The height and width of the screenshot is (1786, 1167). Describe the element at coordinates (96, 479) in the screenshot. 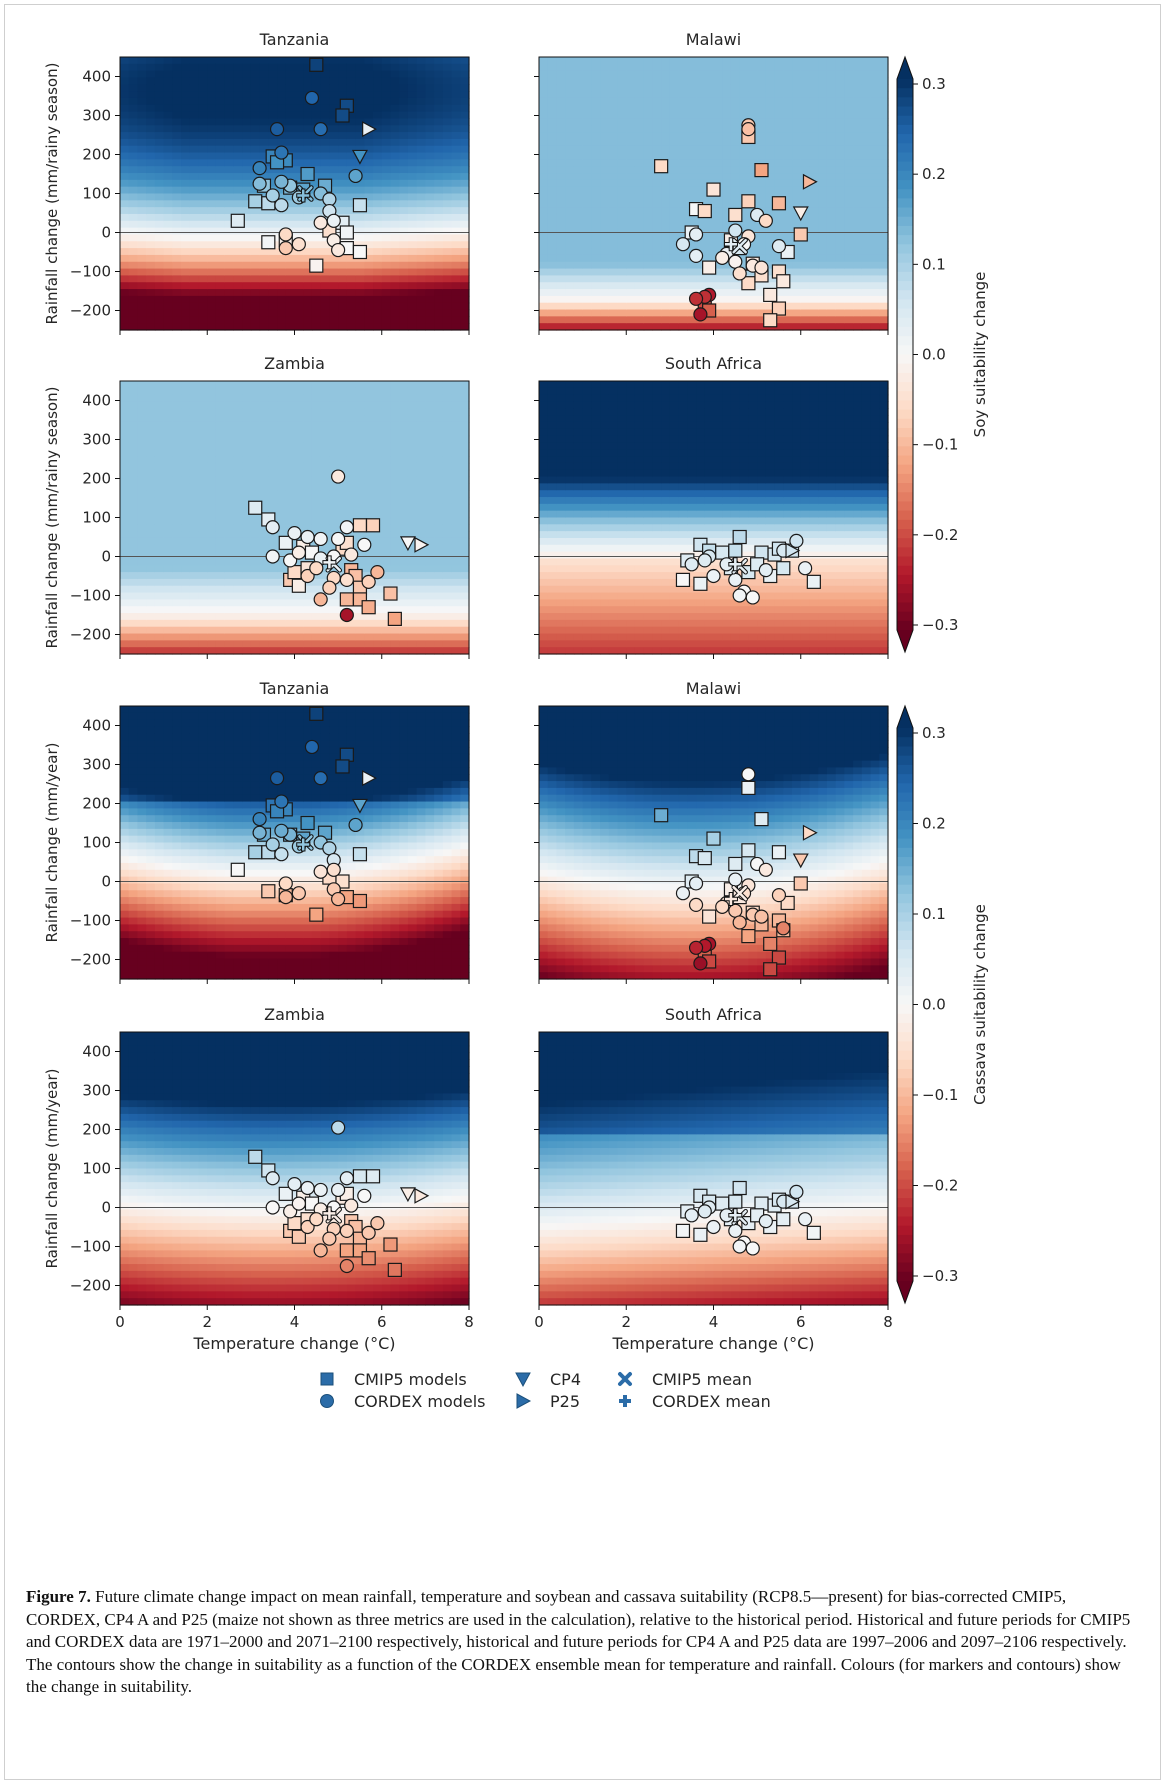

I see `y-tick-label: 200` at that location.